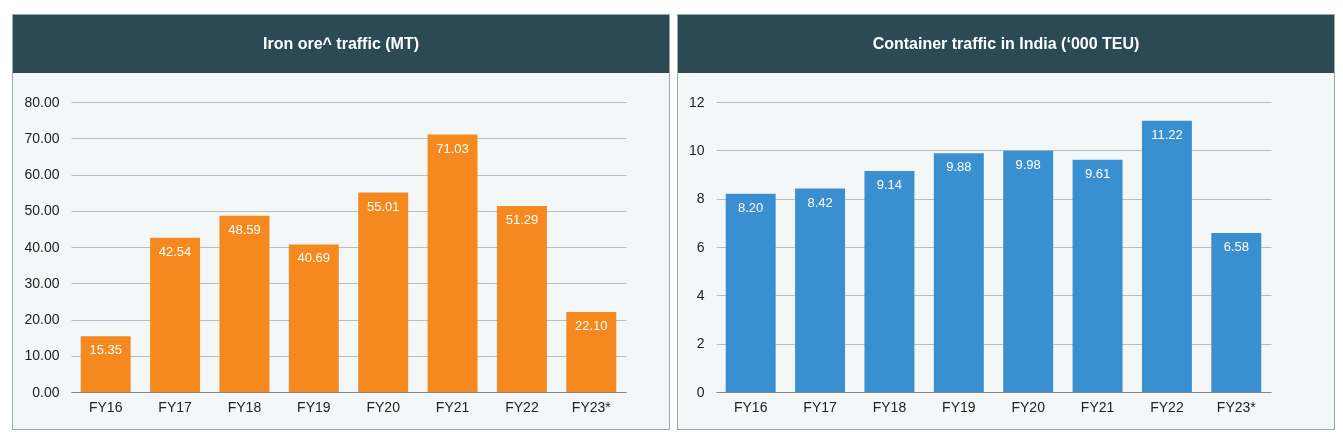  I want to click on y-tick-label: 30.00, so click(42, 282).